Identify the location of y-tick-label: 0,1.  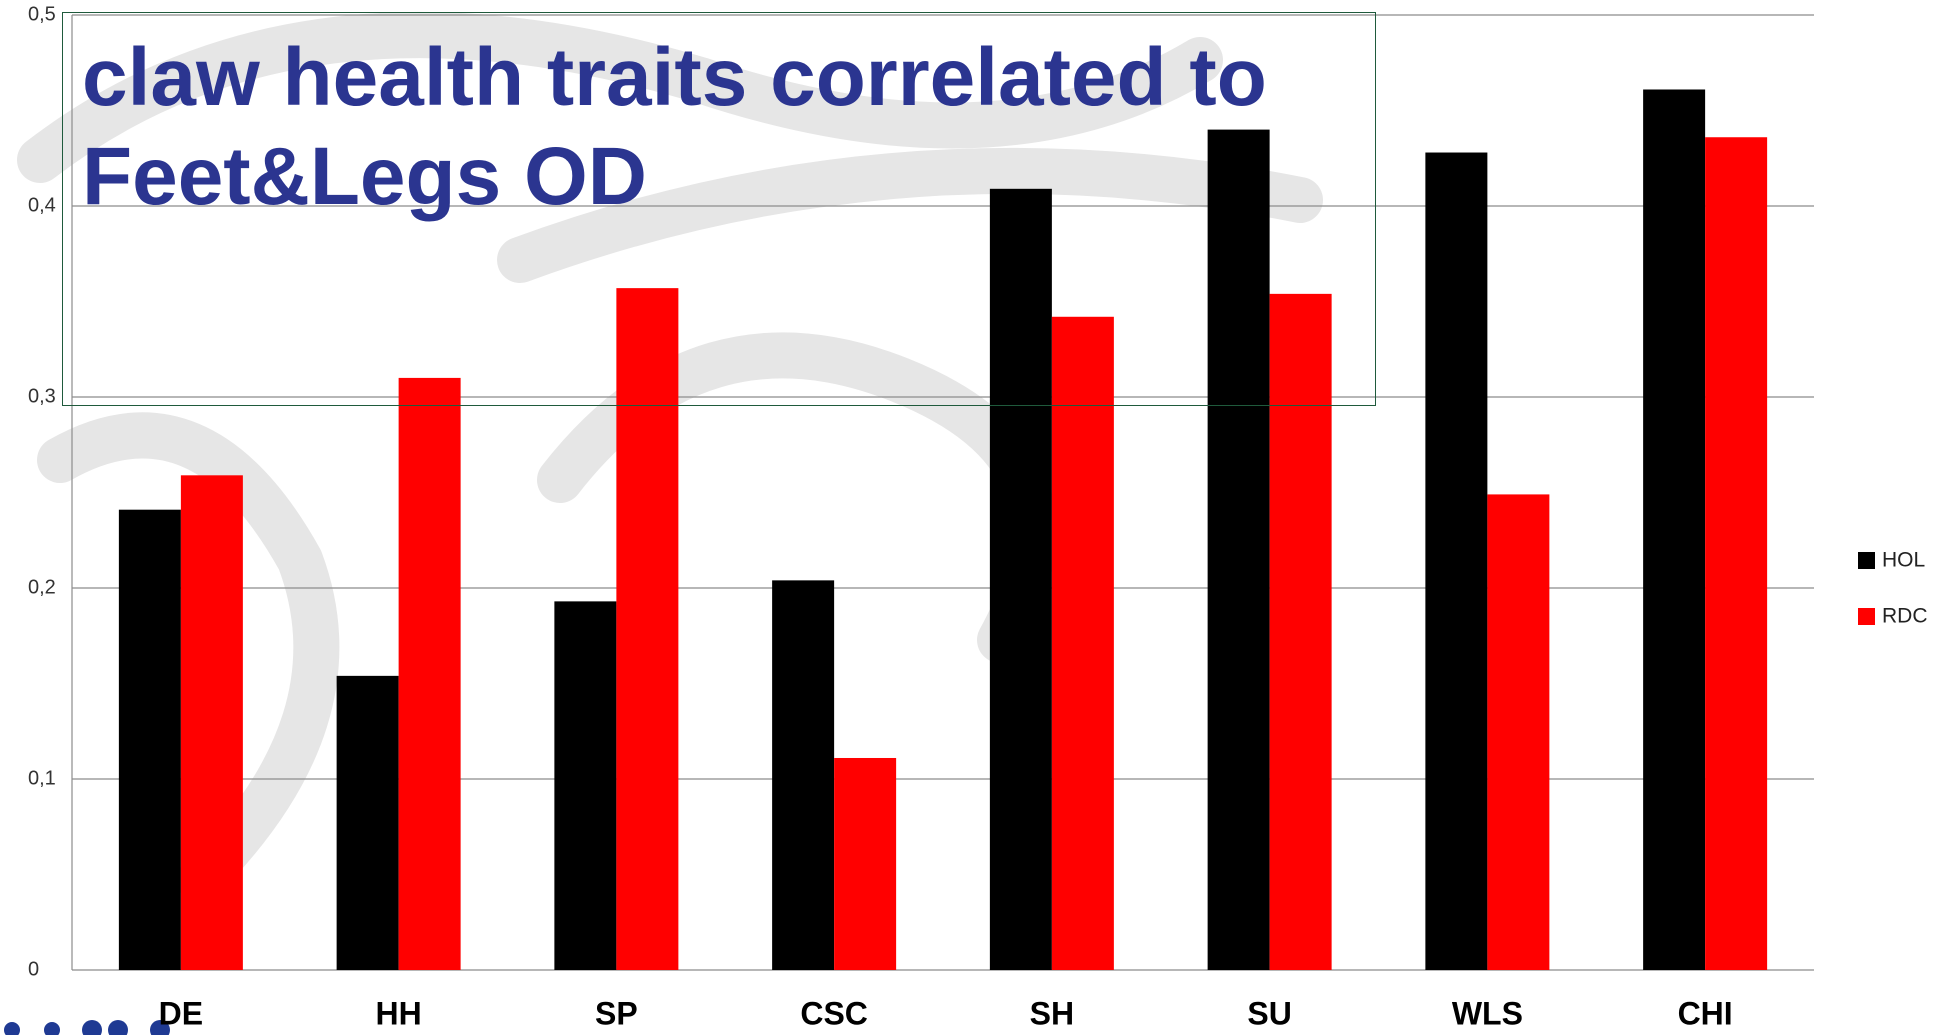
(42, 778).